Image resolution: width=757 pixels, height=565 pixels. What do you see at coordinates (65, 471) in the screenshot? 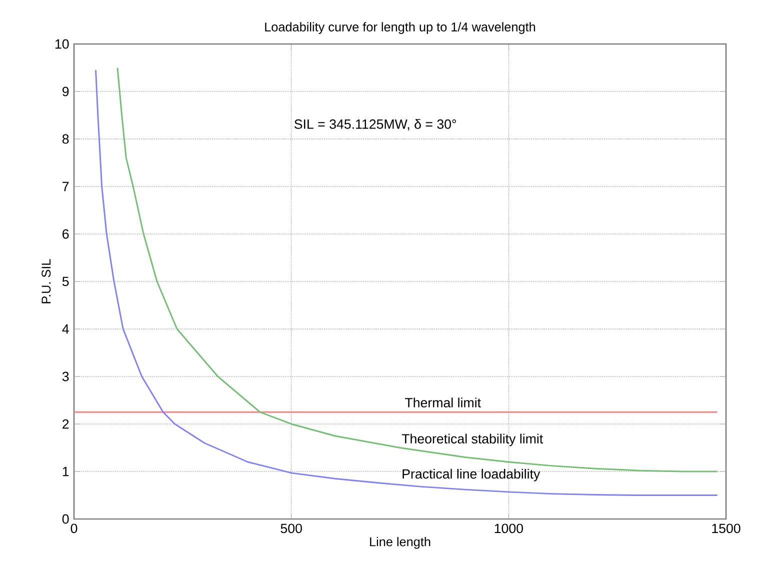
I see `y-tick-label: 1` at bounding box center [65, 471].